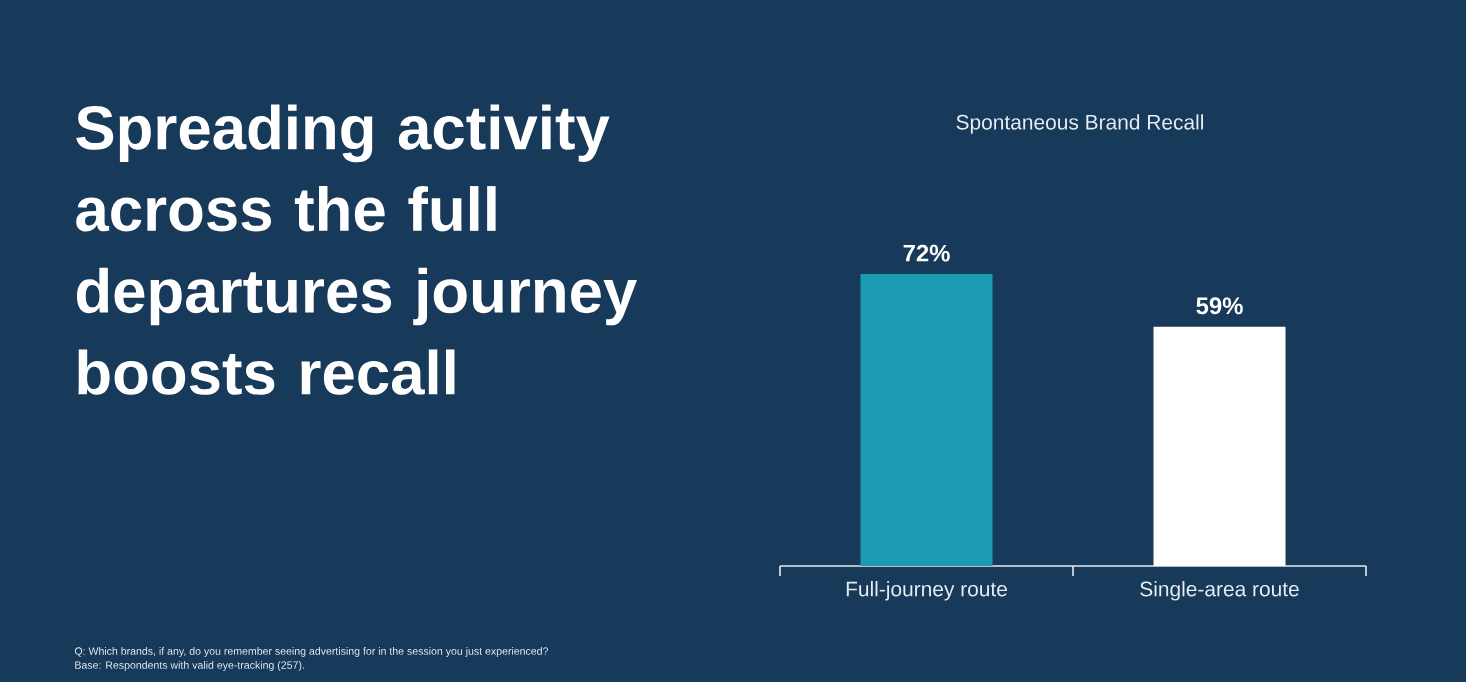  What do you see at coordinates (926, 591) in the screenshot?
I see `x-tick-label: Full-journey route` at bounding box center [926, 591].